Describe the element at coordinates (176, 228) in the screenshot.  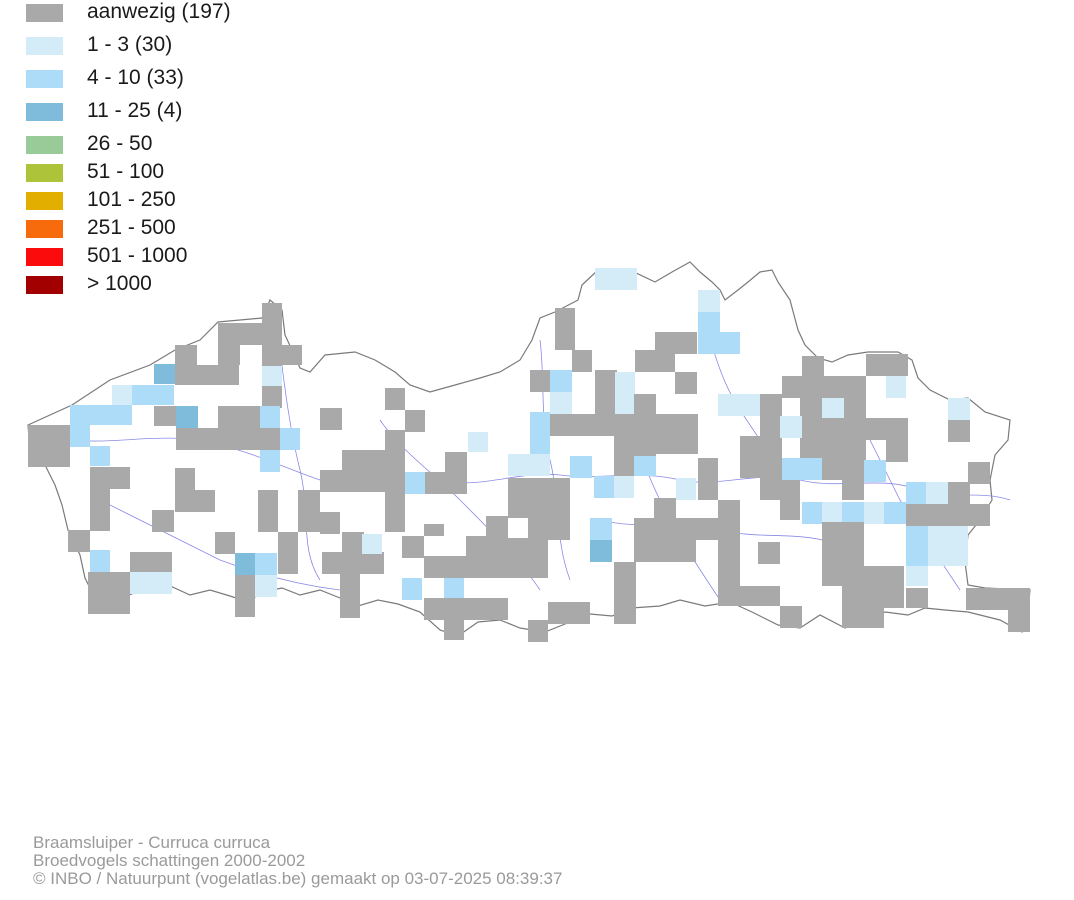
I see `legend-item-251-500: 251 - 500` at that location.